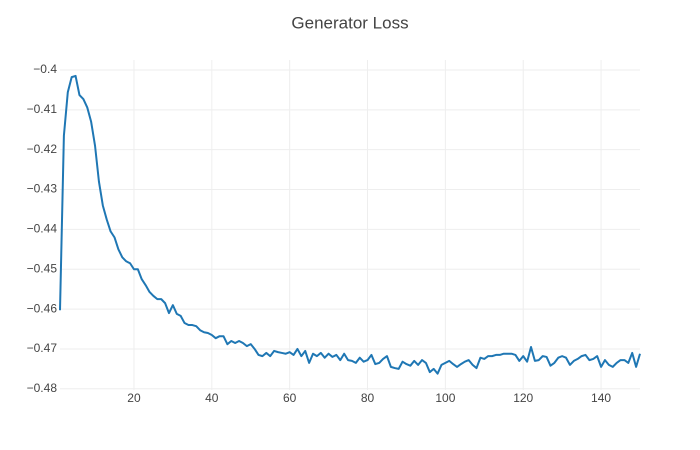 The height and width of the screenshot is (450, 700). Describe the element at coordinates (290, 398) in the screenshot. I see `x-tick-label: 60` at that location.